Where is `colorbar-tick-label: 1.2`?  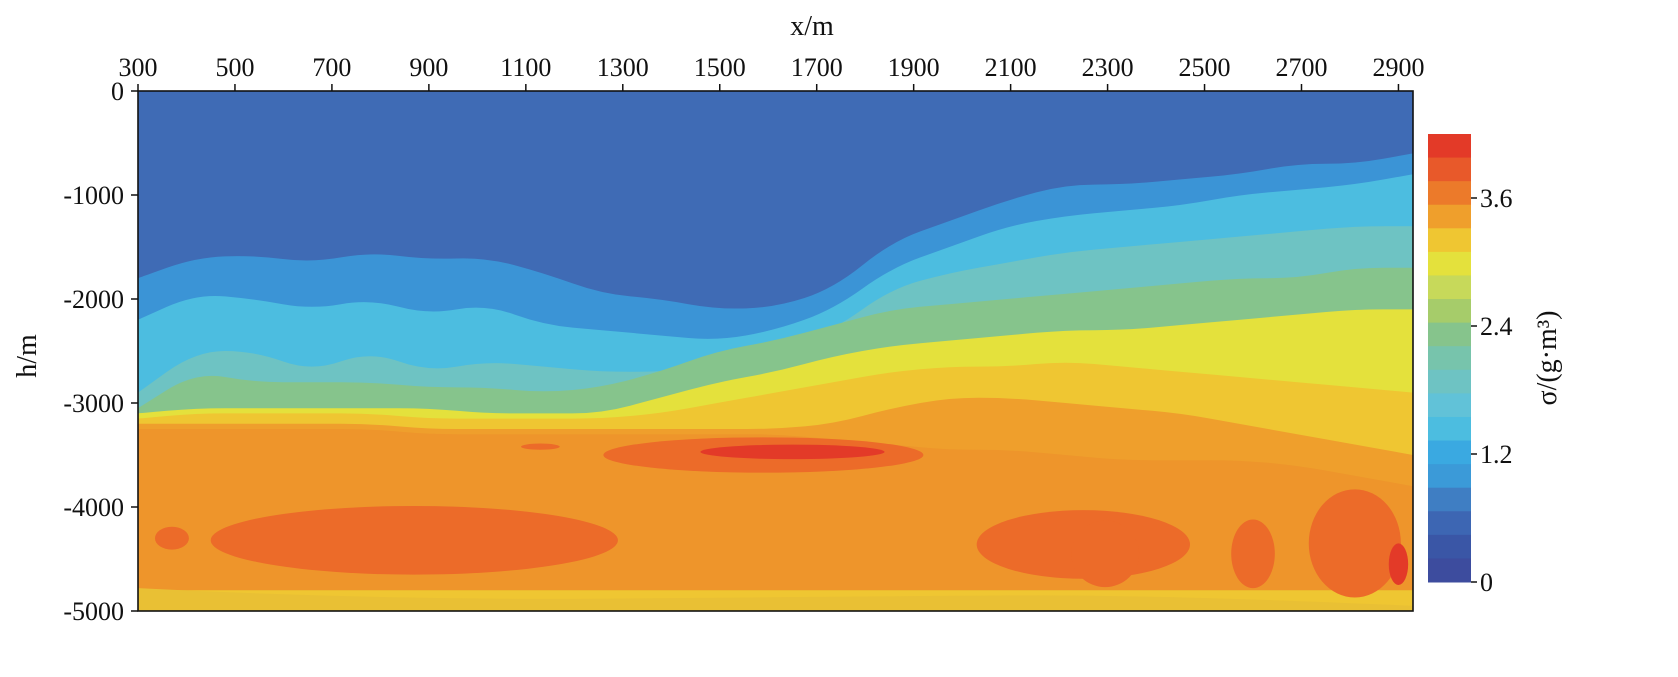 colorbar-tick-label: 1.2 is located at coordinates (1496, 454).